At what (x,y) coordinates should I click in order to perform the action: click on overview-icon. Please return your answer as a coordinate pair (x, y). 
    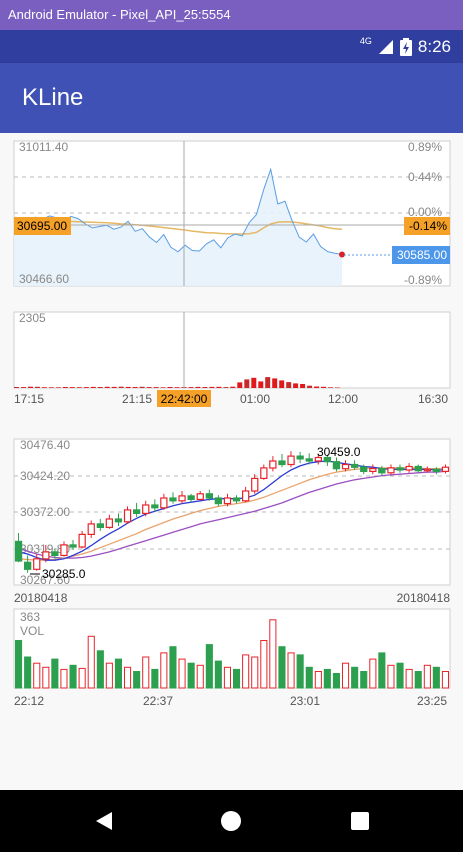
    Looking at the image, I should click on (360, 821).